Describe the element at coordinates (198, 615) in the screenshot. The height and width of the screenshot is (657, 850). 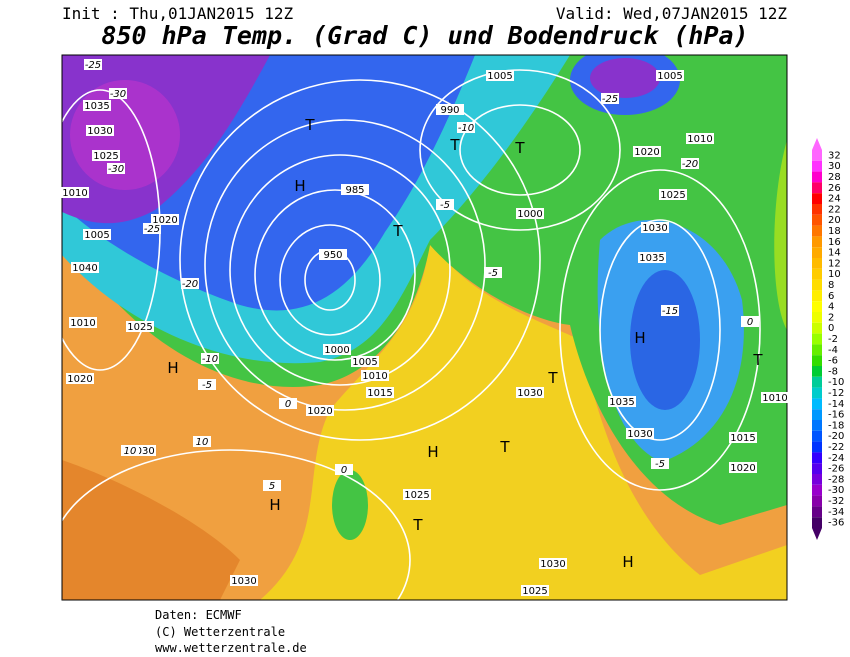
I see `source: Daten: ECMWF` at that location.